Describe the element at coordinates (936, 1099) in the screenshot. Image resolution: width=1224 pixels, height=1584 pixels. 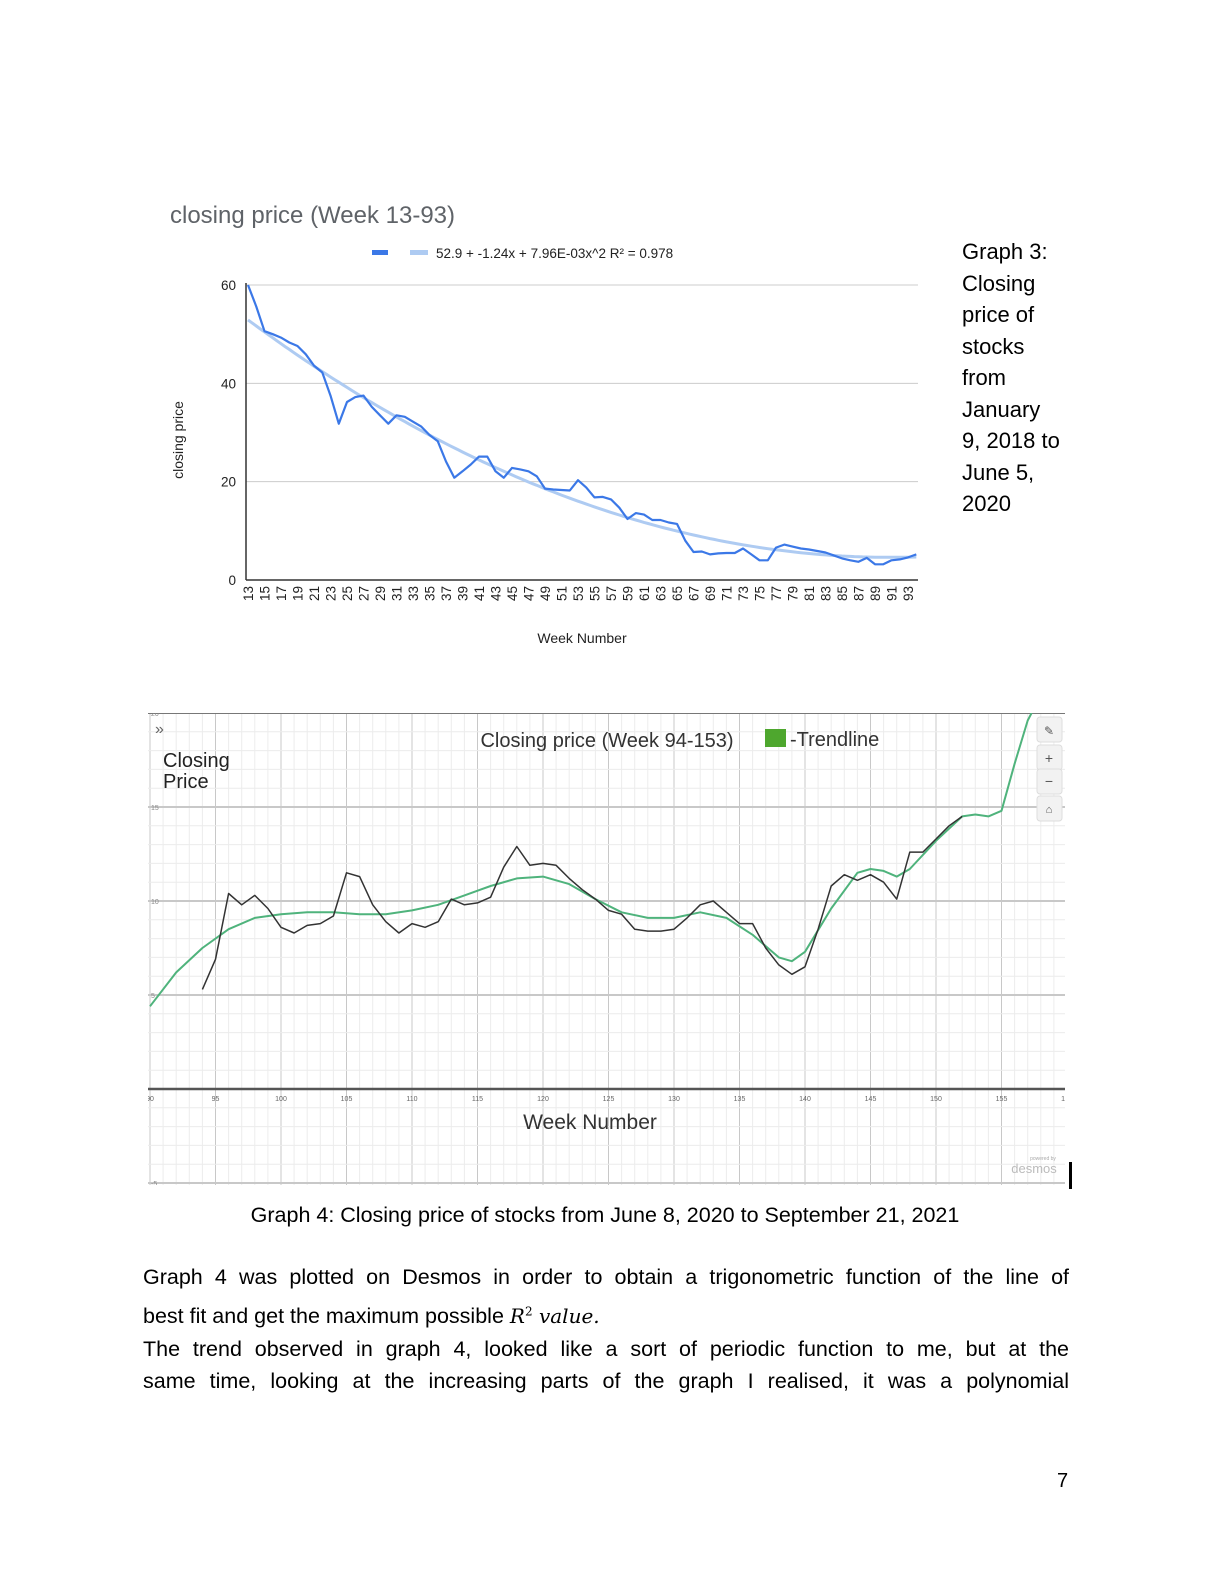
I see `x-tick-label: 150` at that location.